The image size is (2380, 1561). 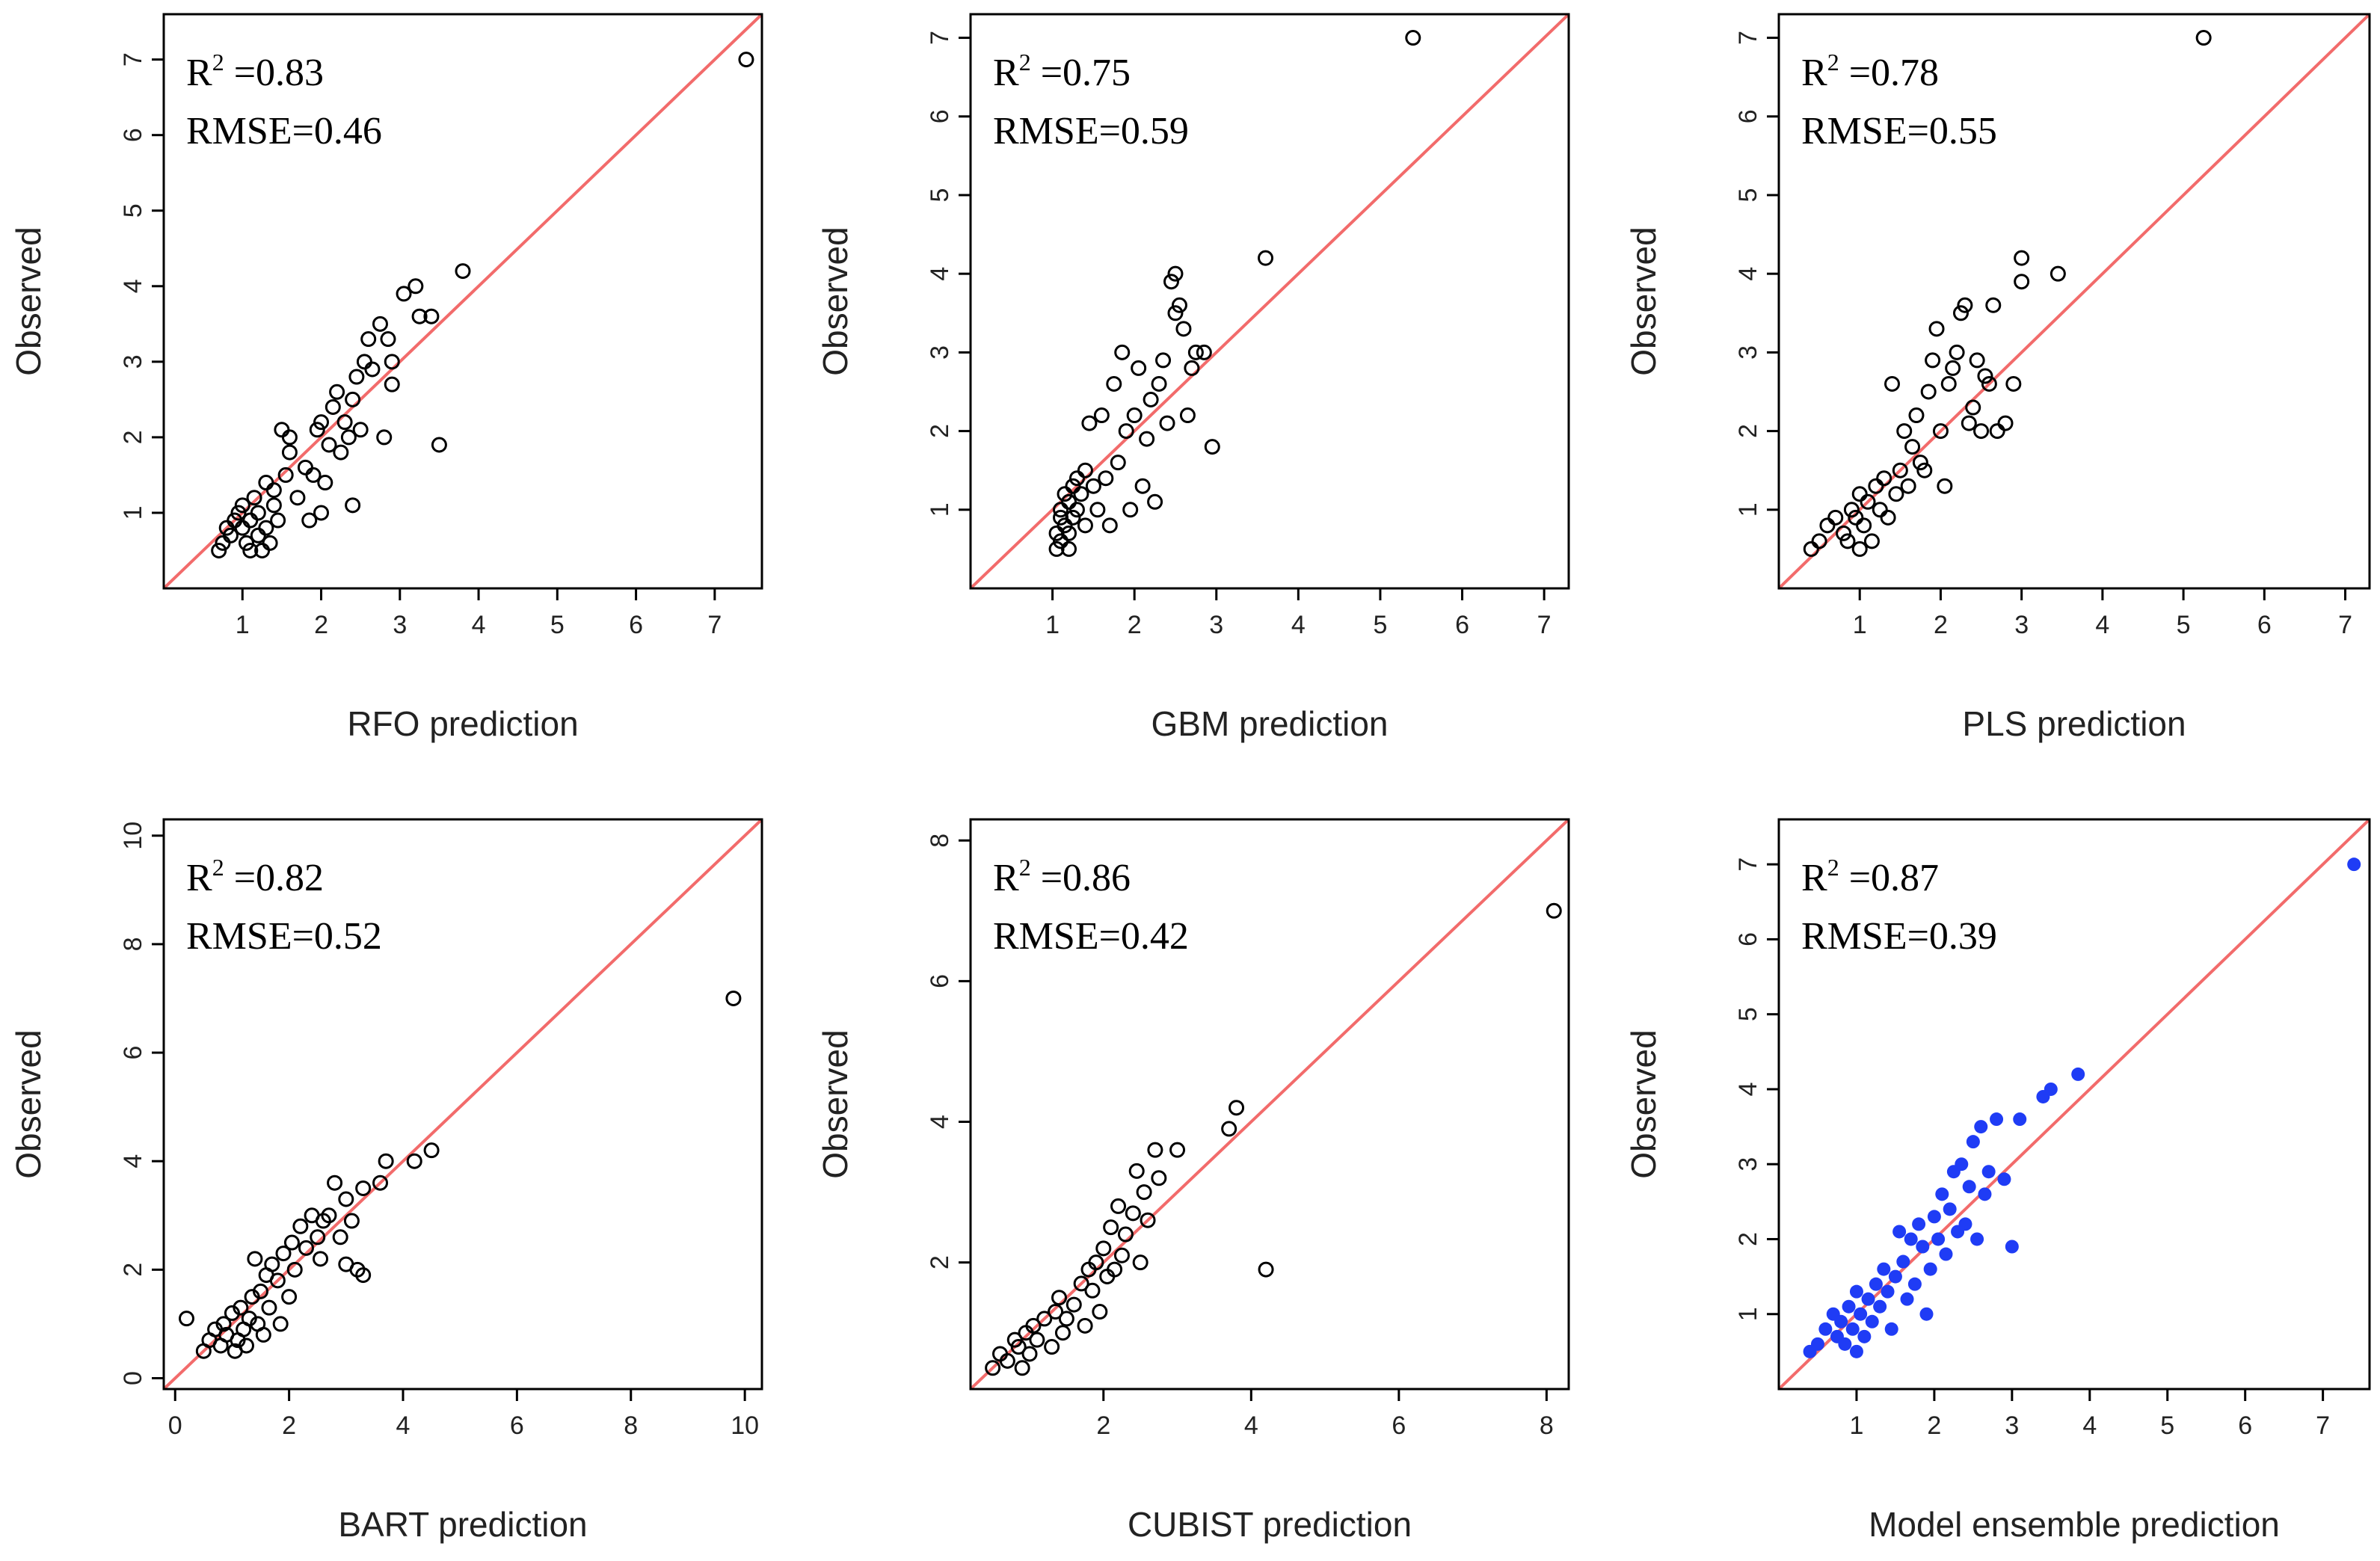 I want to click on x-axis-label: RFO prediction, so click(x=462, y=723).